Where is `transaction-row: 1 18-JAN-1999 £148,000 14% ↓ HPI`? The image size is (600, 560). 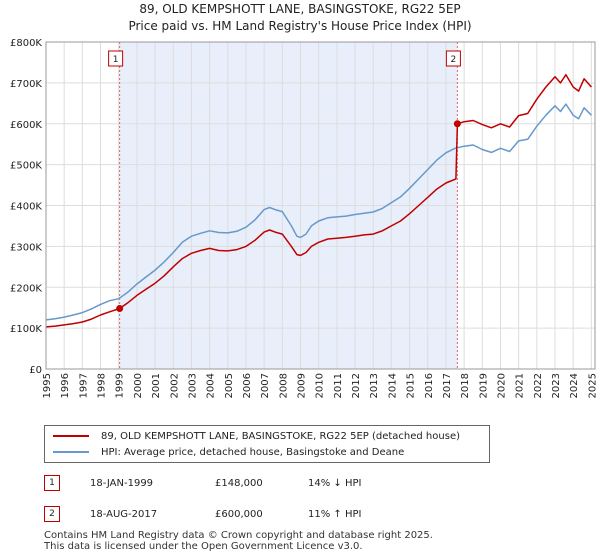
transaction-row: 1 18-JAN-1999 £148,000 14% ↓ HPI is located at coordinates (202, 483).